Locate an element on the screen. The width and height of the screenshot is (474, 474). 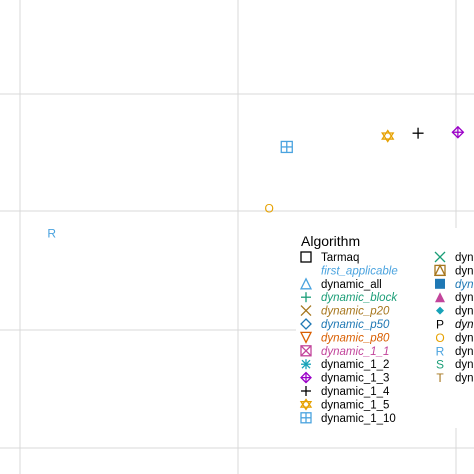
legend-entry: dynamic_1_3 is located at coordinates (344, 378).